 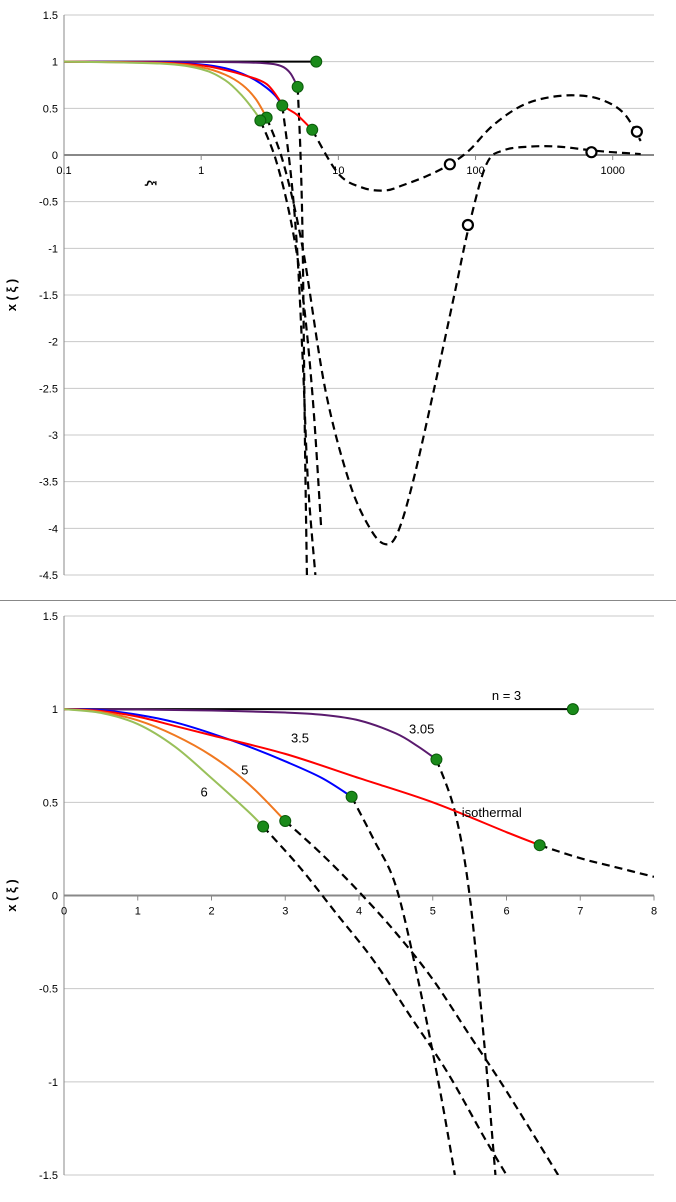 What do you see at coordinates (359, 912) in the screenshot?
I see `x-tick-label: 4` at bounding box center [359, 912].